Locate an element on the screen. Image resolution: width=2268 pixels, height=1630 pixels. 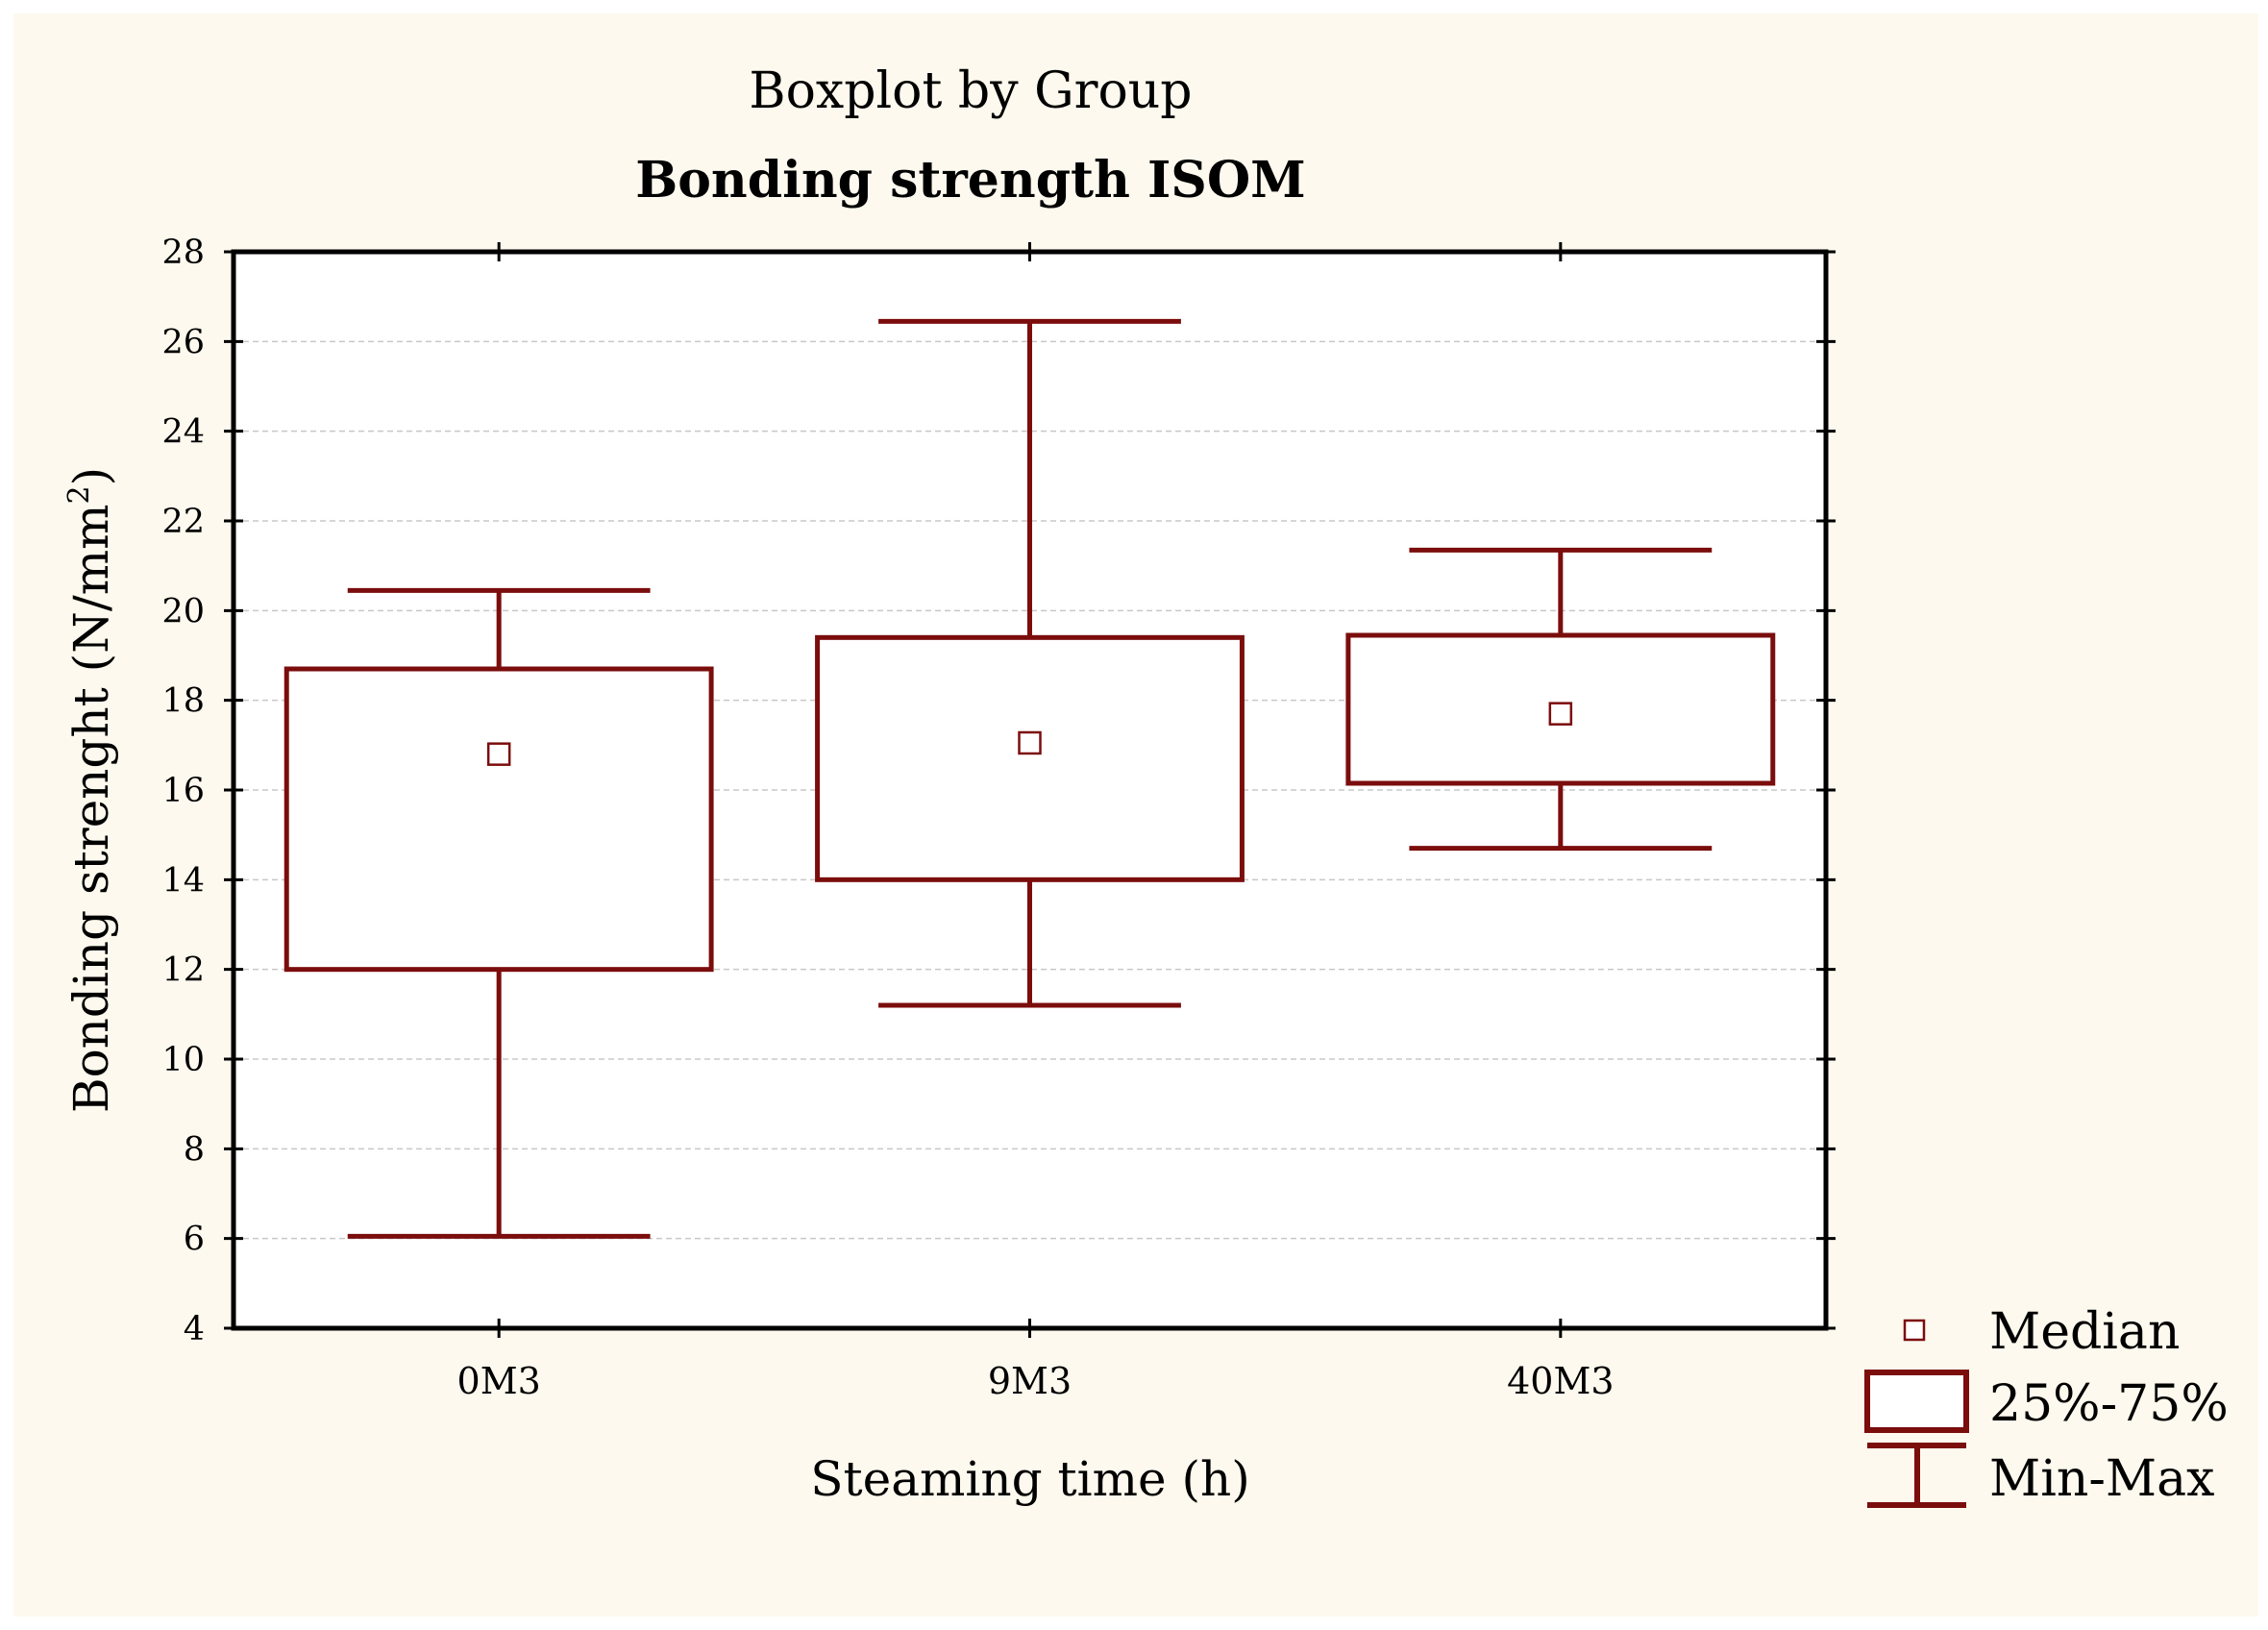
y-tick-label: 4 is located at coordinates (194, 1329).